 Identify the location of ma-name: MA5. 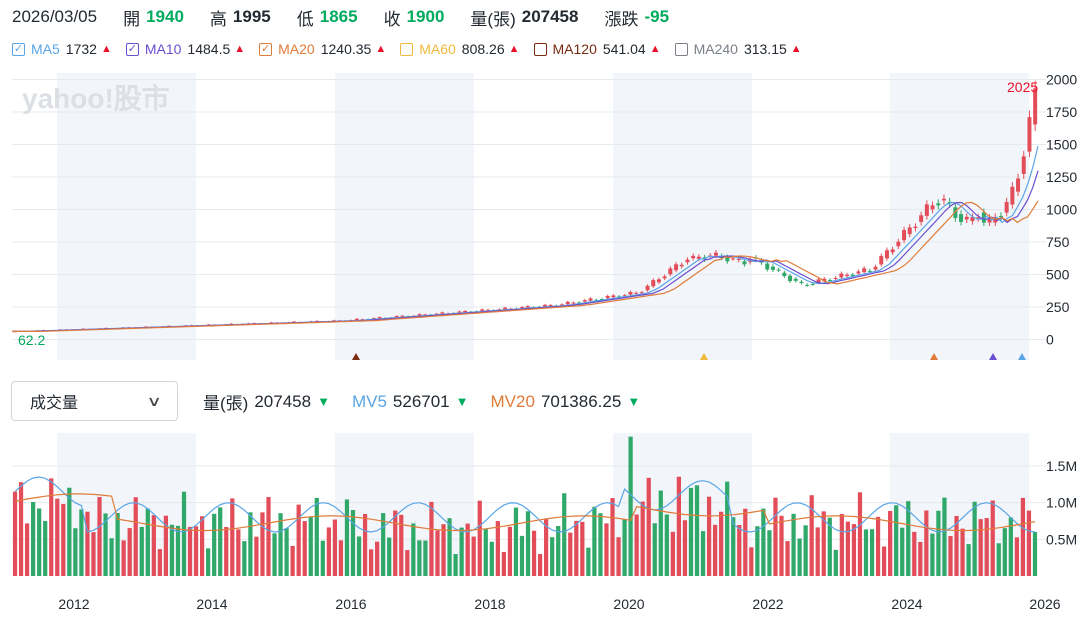
(45, 49).